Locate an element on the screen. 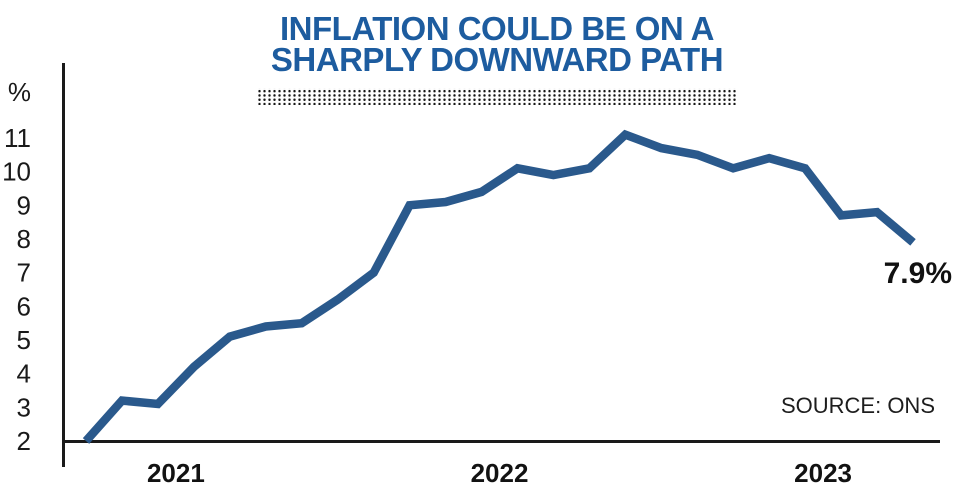 Image resolution: width=960 pixels, height=492 pixels. x-year-label: 2022 is located at coordinates (500, 473).